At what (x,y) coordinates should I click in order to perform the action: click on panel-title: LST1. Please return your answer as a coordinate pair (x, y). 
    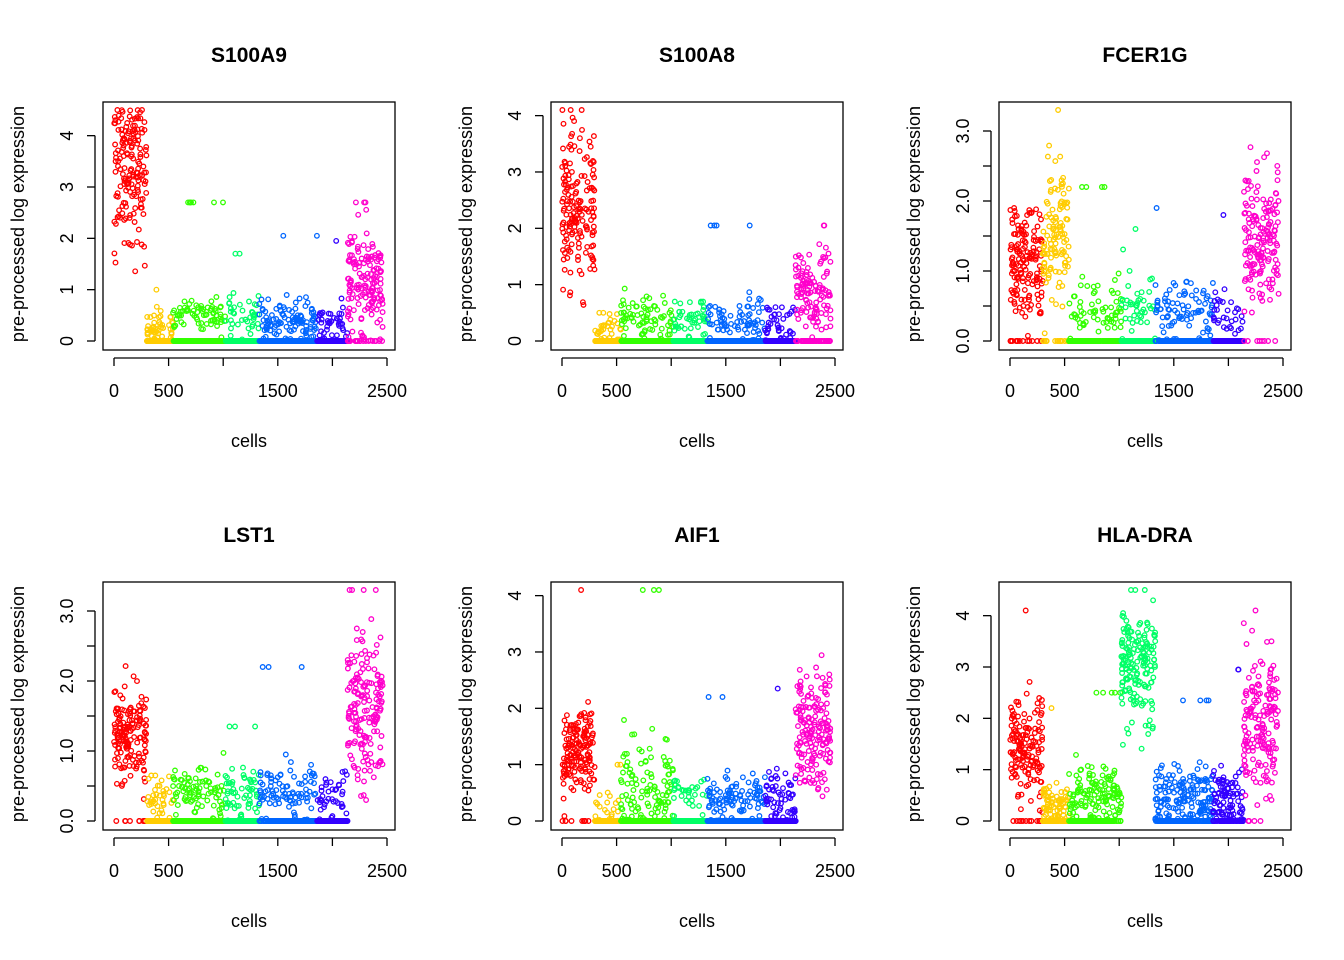
    Looking at the image, I should click on (249, 535).